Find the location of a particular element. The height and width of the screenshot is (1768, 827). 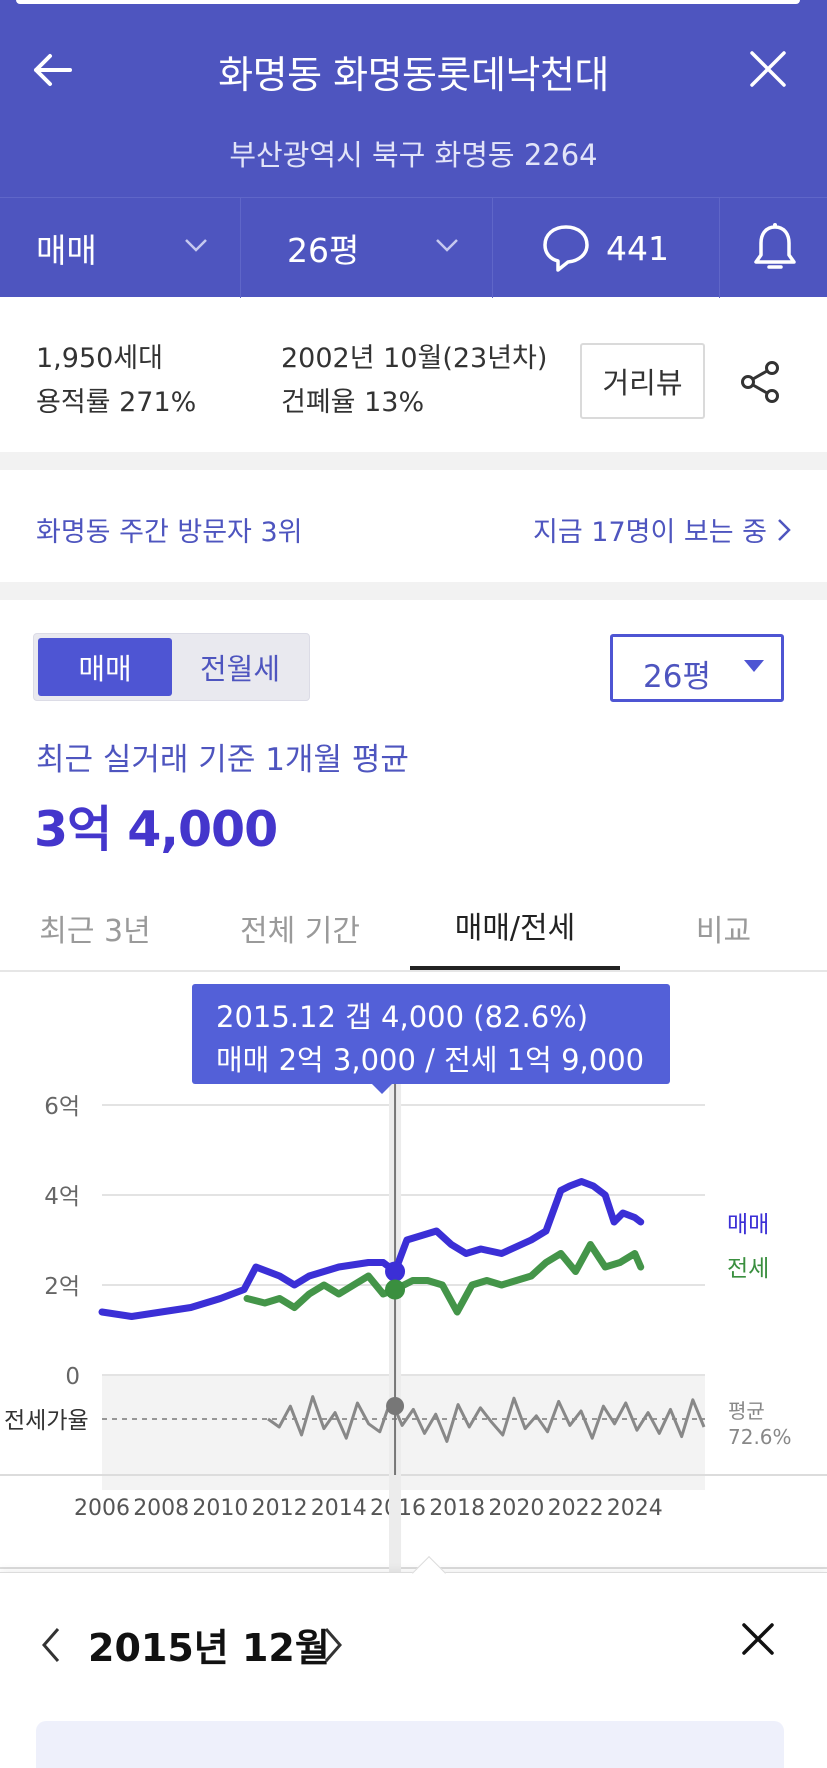

series-line-sale is located at coordinates (371, 1249).